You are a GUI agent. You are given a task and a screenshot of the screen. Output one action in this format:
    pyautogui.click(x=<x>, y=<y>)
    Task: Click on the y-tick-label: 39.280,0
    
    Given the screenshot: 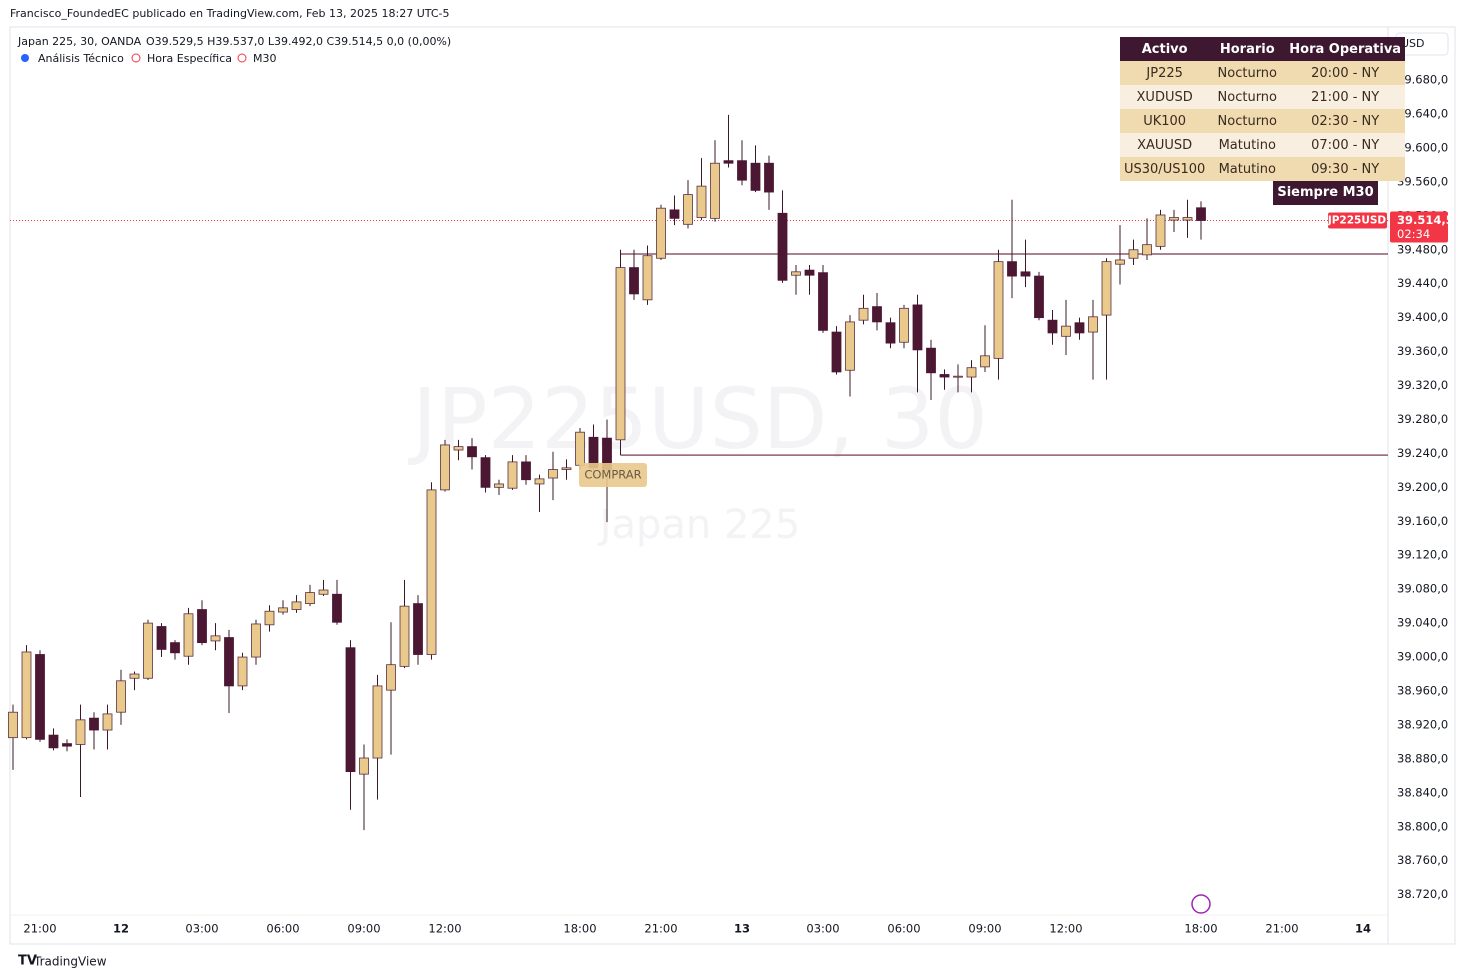 What is the action you would take?
    pyautogui.click(x=1422, y=419)
    